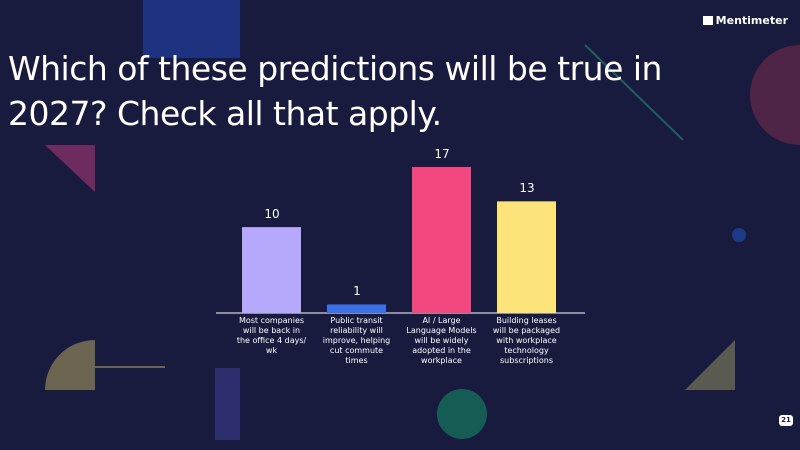 The width and height of the screenshot is (800, 450). Describe the element at coordinates (272, 214) in the screenshot. I see `value-label: 10` at that location.